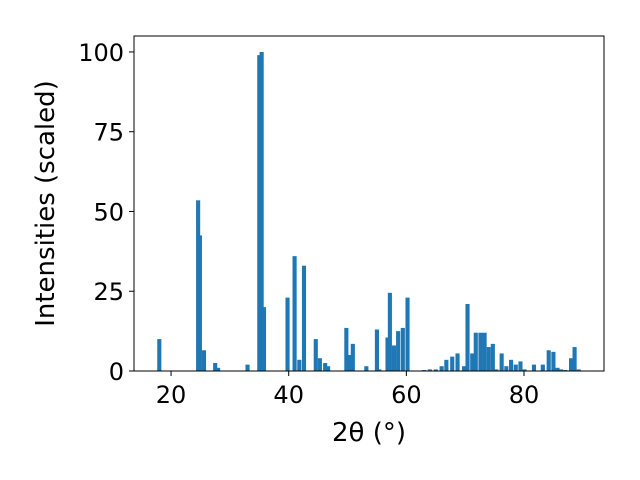  What do you see at coordinates (347, 390) in the screenshot?
I see `x-axis-ticks: 20 40 60 80` at bounding box center [347, 390].